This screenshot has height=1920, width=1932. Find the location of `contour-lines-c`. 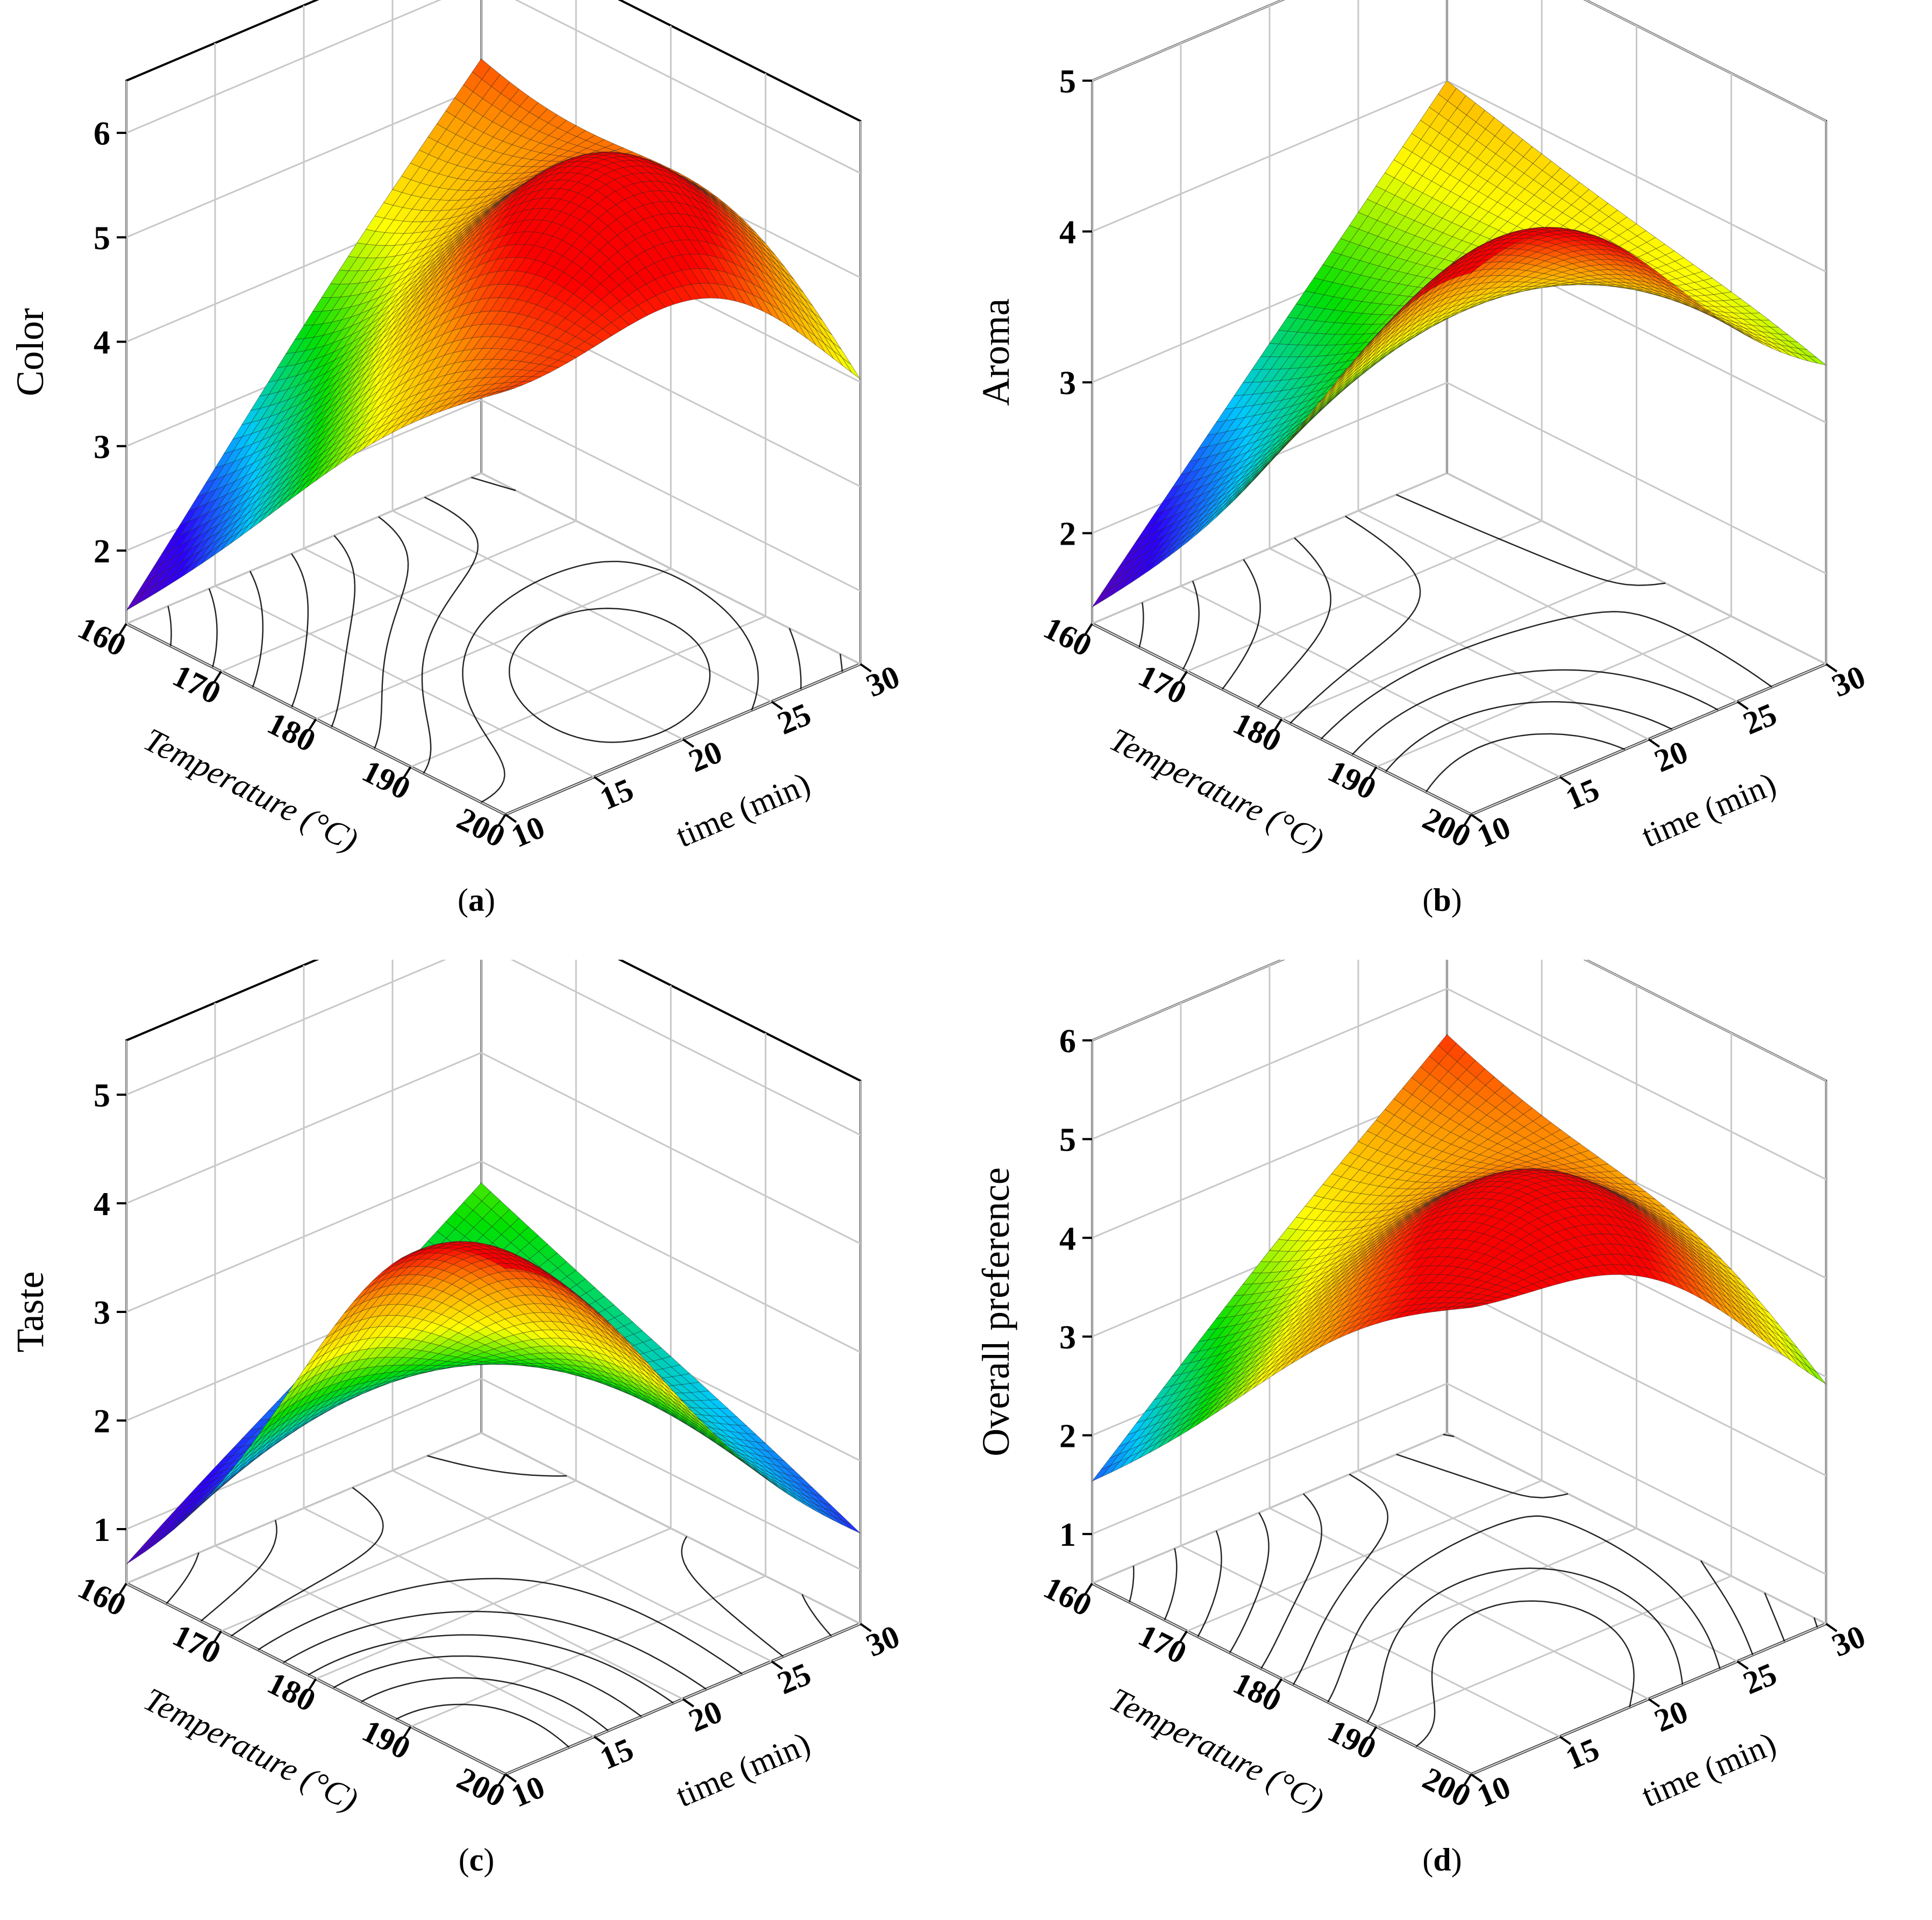

contour-lines-c is located at coordinates (499, 1601).